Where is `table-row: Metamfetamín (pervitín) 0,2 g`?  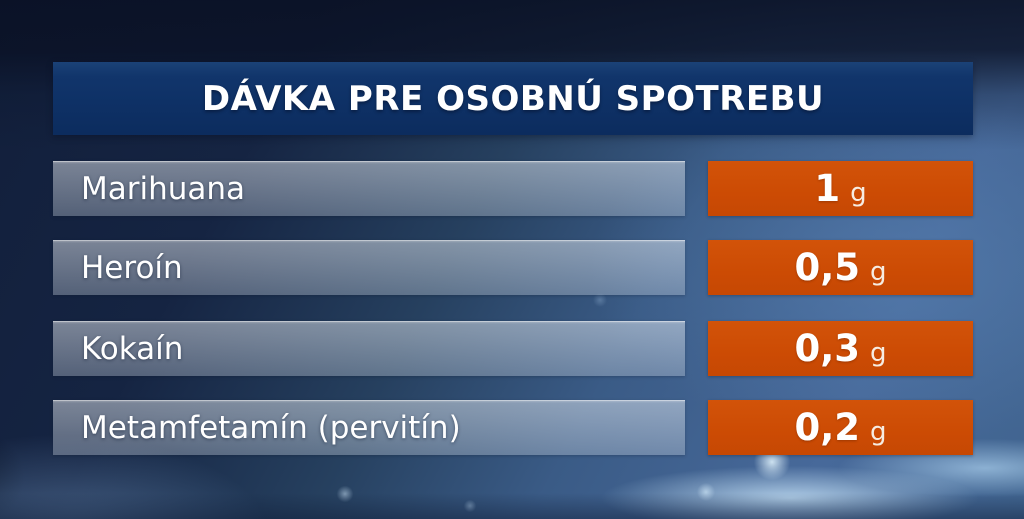
table-row: Metamfetamín (pervitín) 0,2 g is located at coordinates (513, 427).